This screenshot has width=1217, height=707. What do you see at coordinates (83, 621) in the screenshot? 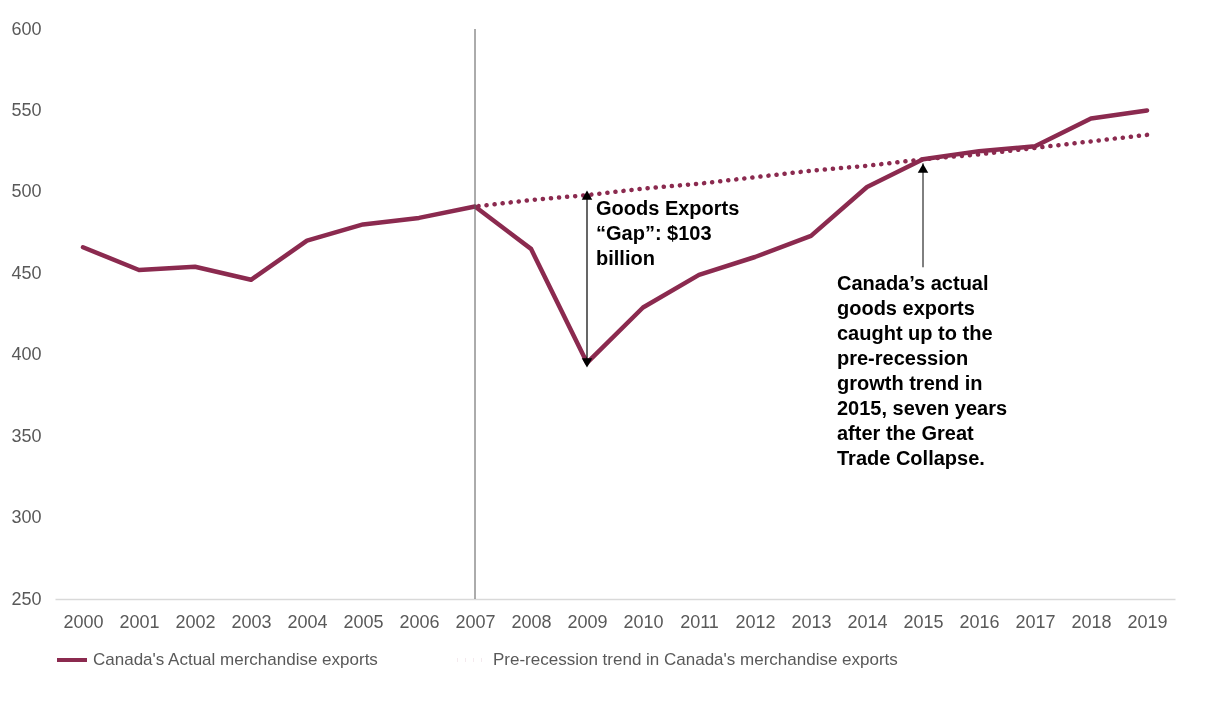
I see `x-tick-label: 2000` at bounding box center [83, 621].